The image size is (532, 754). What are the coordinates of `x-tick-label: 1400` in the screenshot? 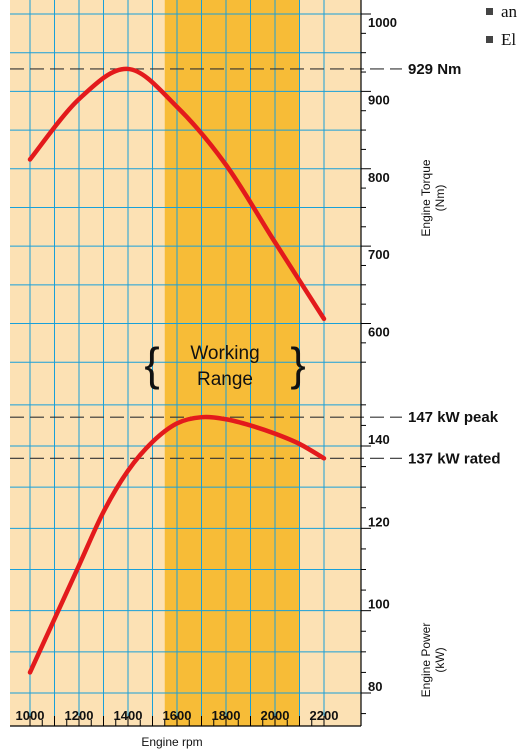 It's located at (128, 715).